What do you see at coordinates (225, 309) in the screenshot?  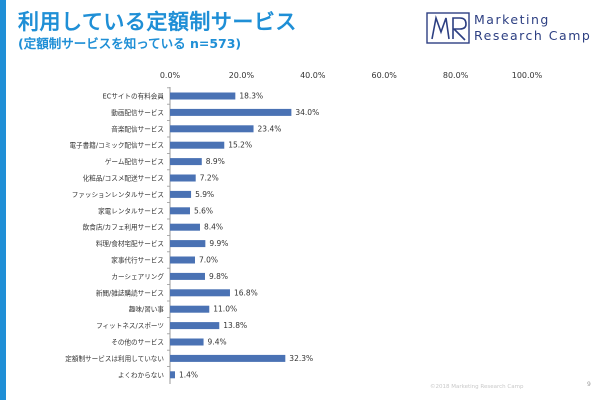 I see `value-label: 11.0%` at bounding box center [225, 309].